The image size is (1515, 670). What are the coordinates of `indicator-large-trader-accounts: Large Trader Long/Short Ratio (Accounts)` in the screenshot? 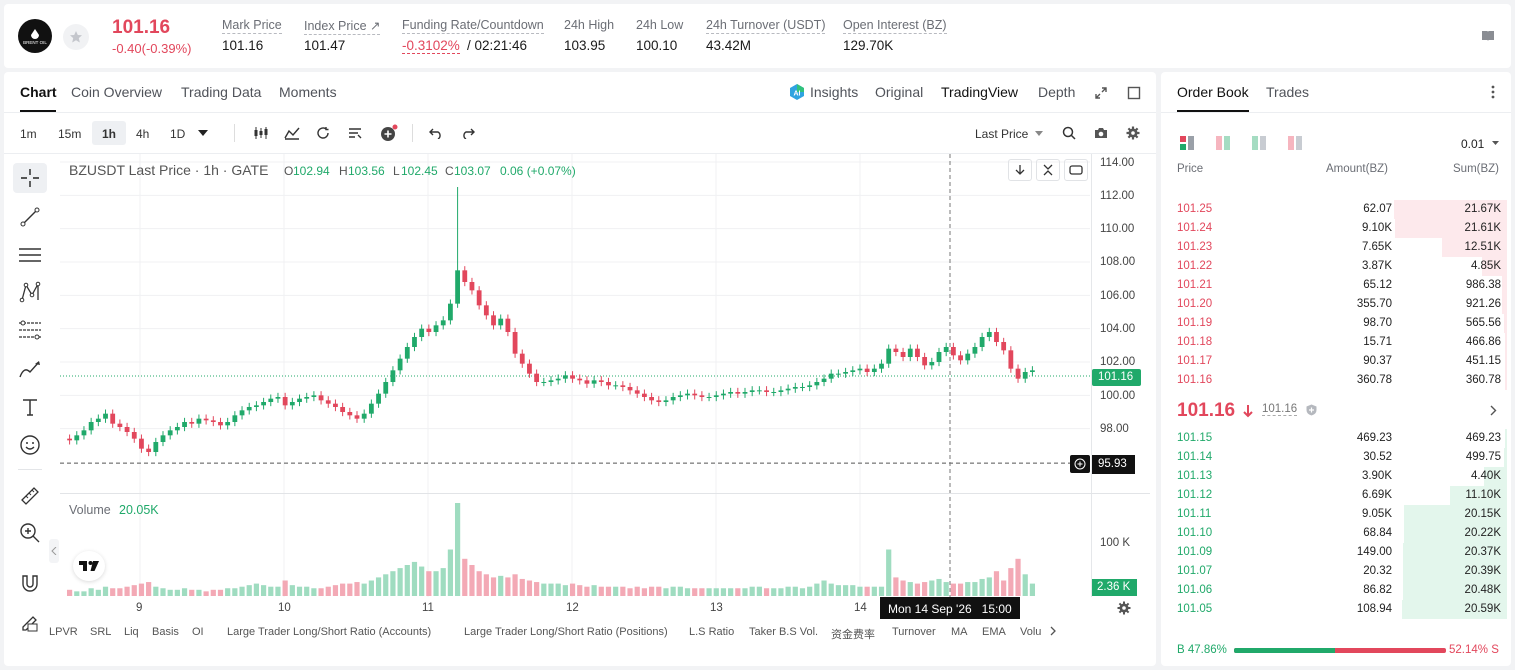 It's located at (329, 632).